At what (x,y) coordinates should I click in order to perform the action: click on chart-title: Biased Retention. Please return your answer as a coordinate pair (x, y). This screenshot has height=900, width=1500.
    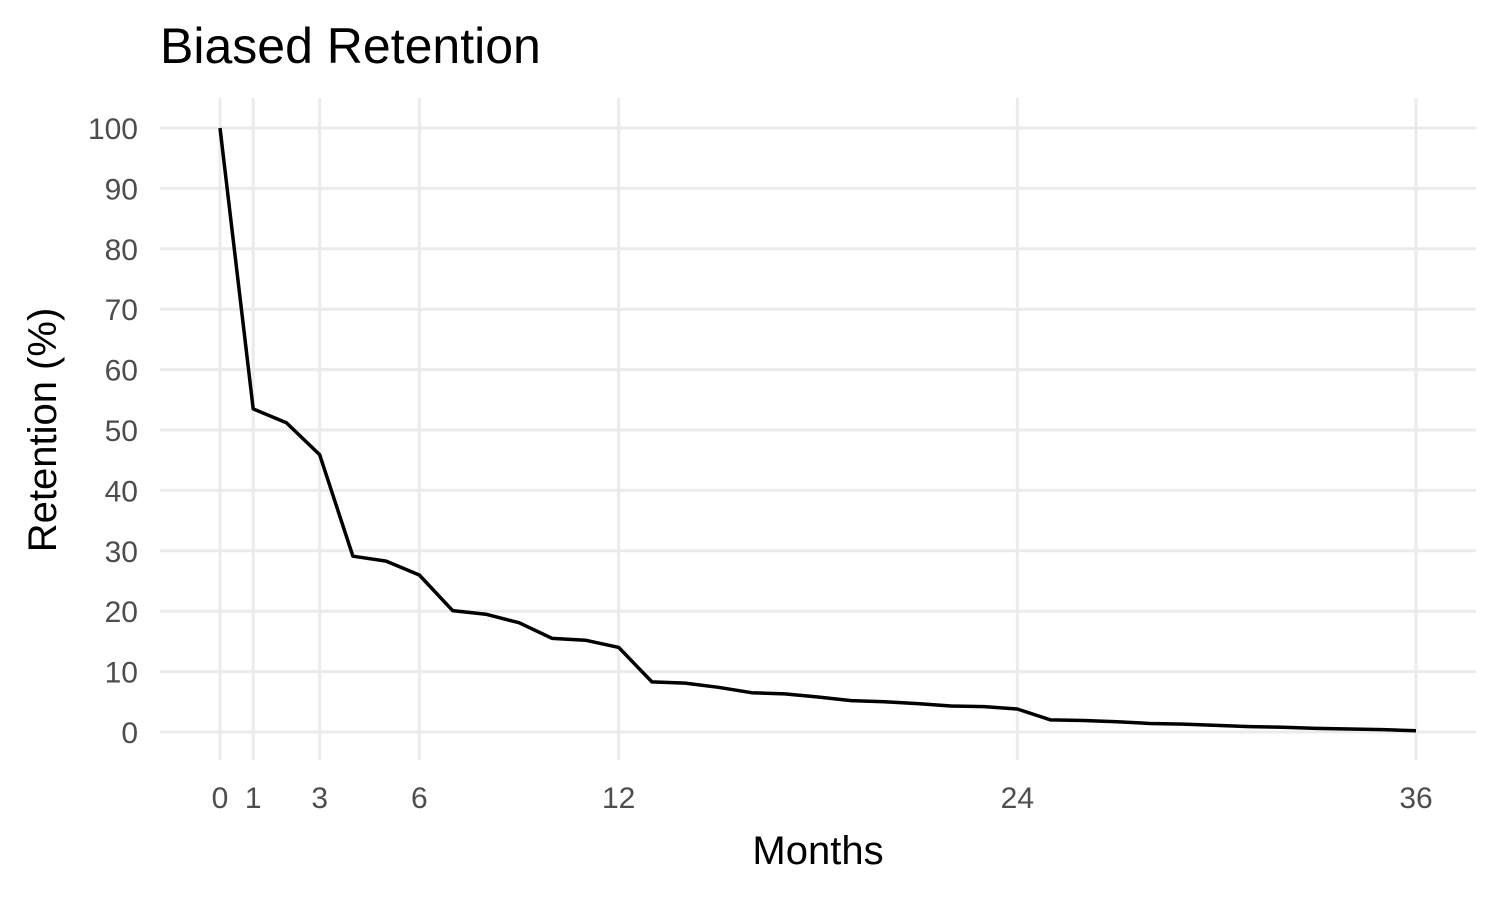
    Looking at the image, I should click on (350, 46).